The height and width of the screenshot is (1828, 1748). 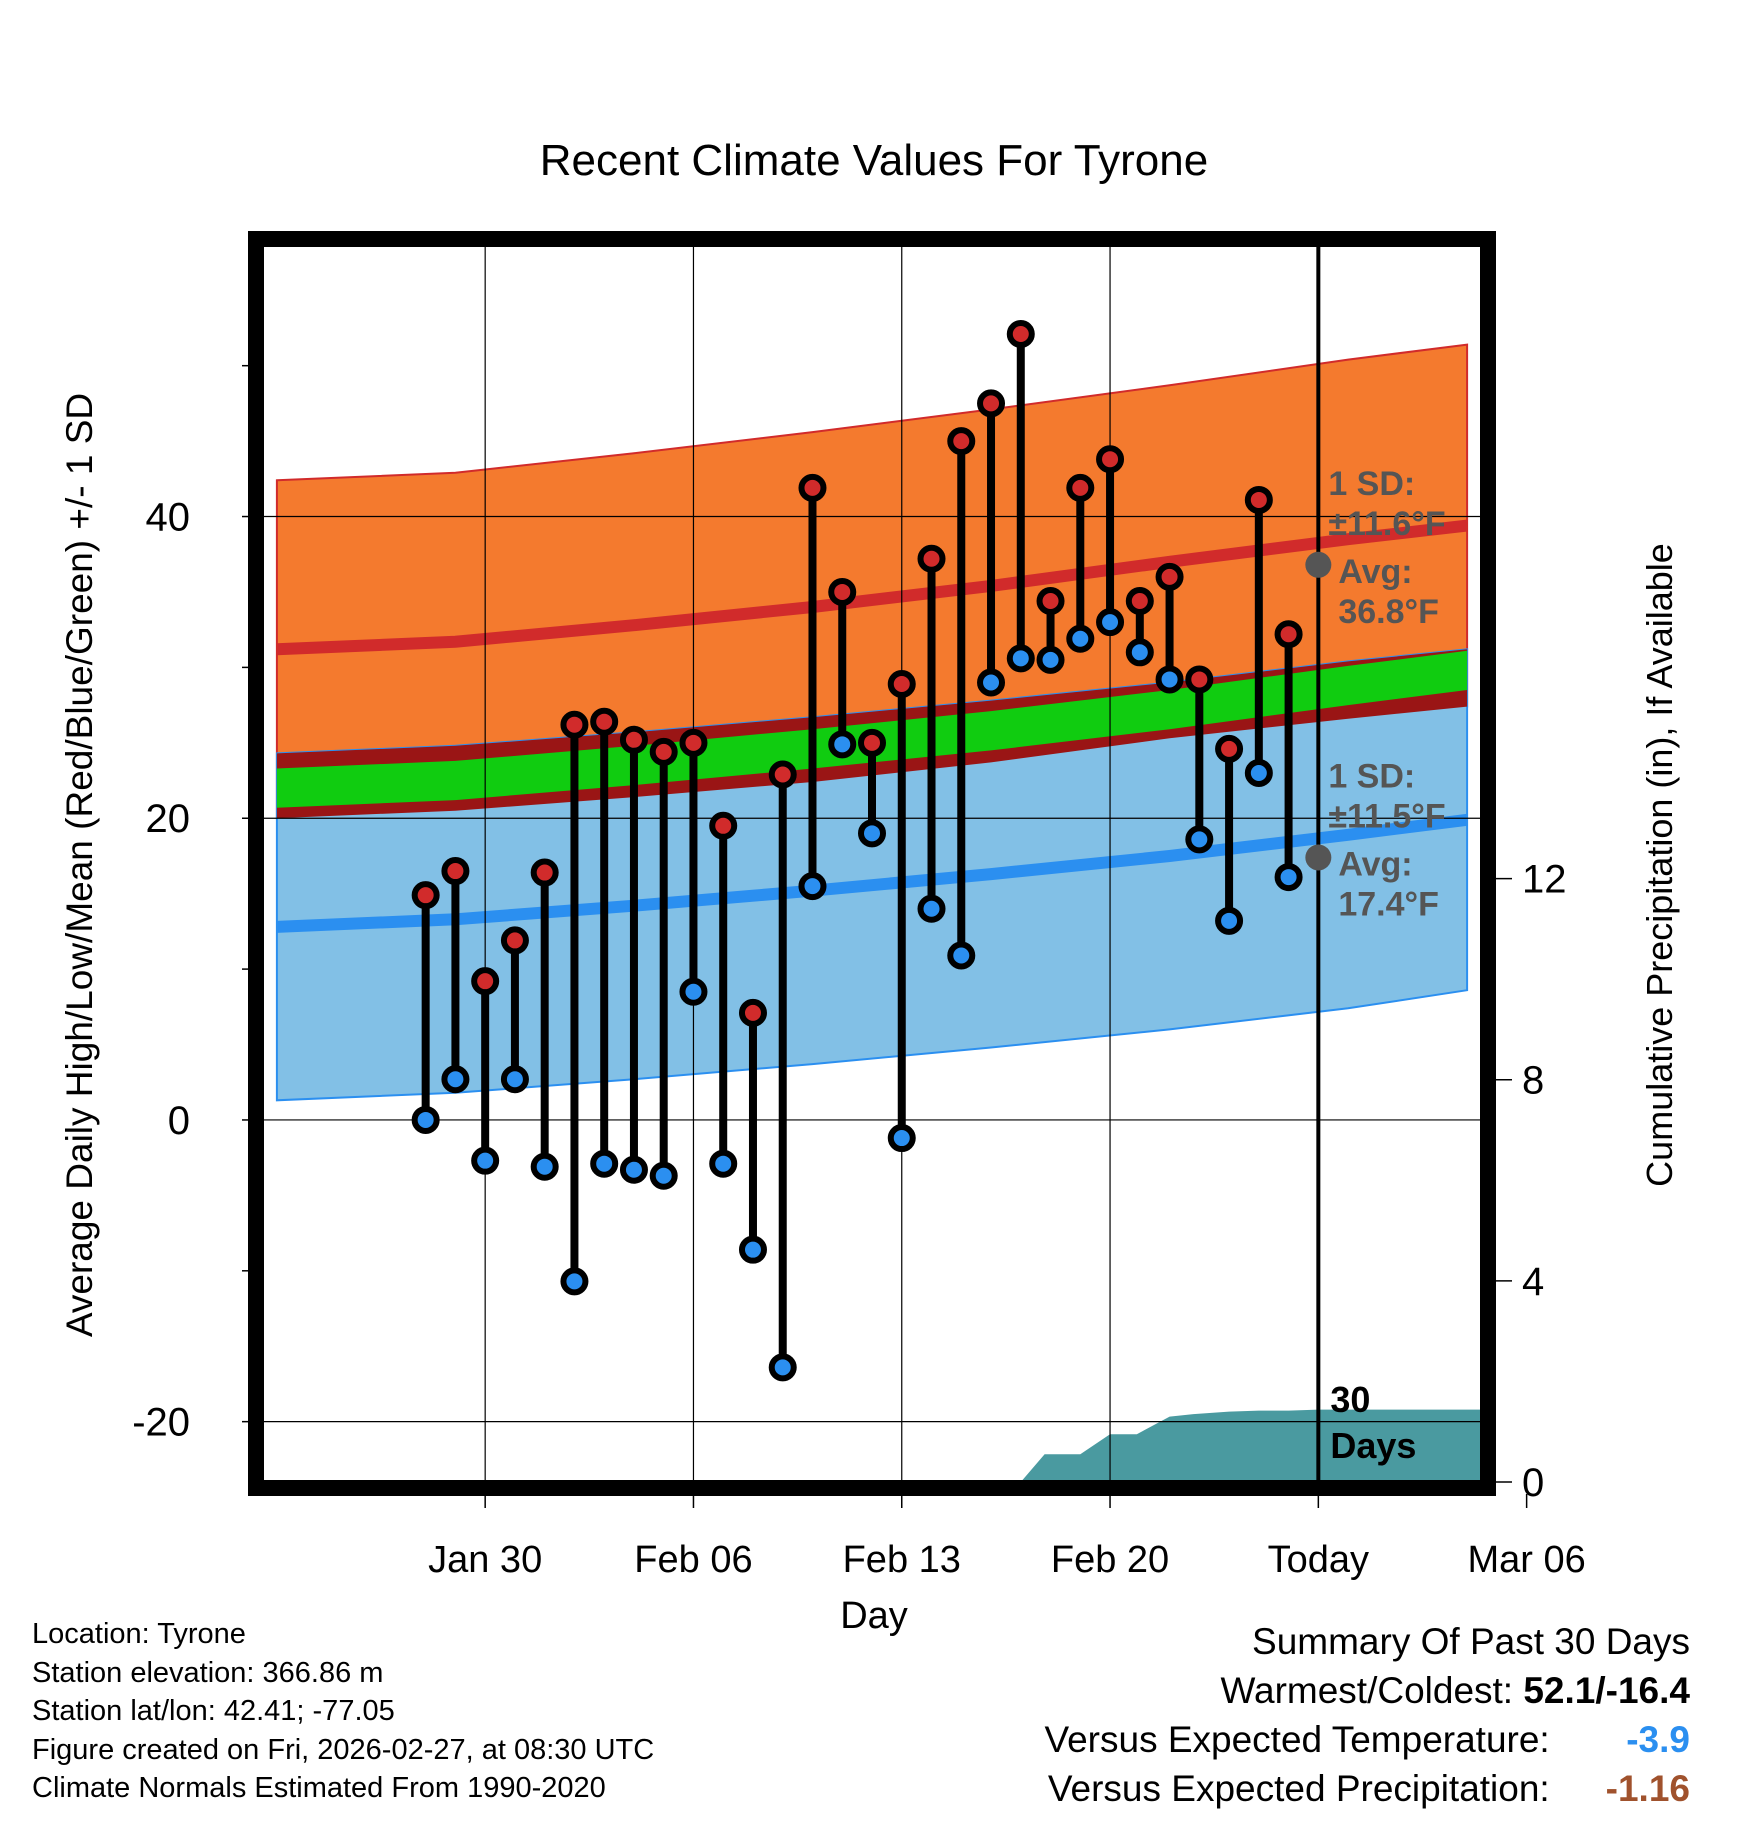 What do you see at coordinates (1471, 1641) in the screenshot?
I see `summary-title: Summary Of Past 30 Days` at bounding box center [1471, 1641].